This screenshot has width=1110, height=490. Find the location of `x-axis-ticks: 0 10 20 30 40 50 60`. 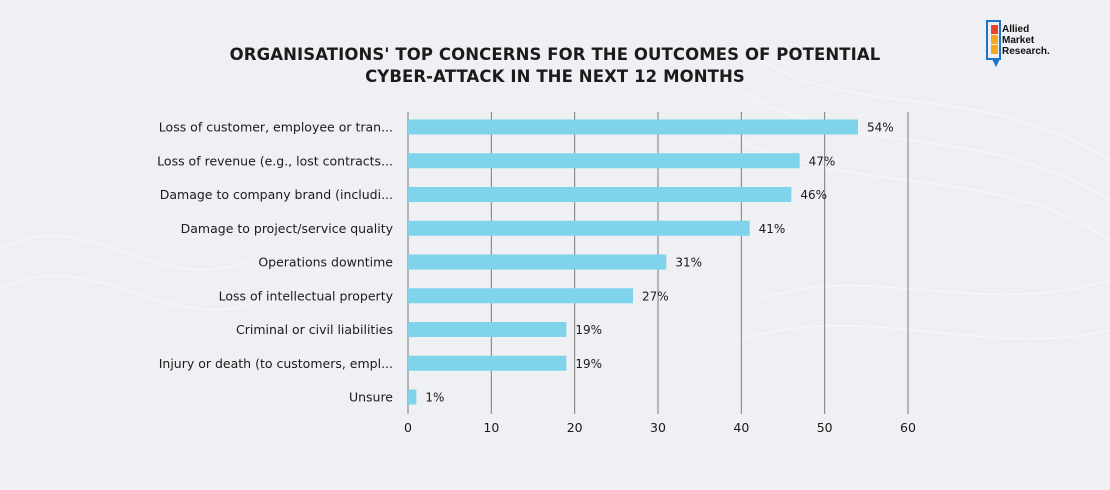

x-axis-ticks: 0 10 20 30 40 50 60 is located at coordinates (660, 427).